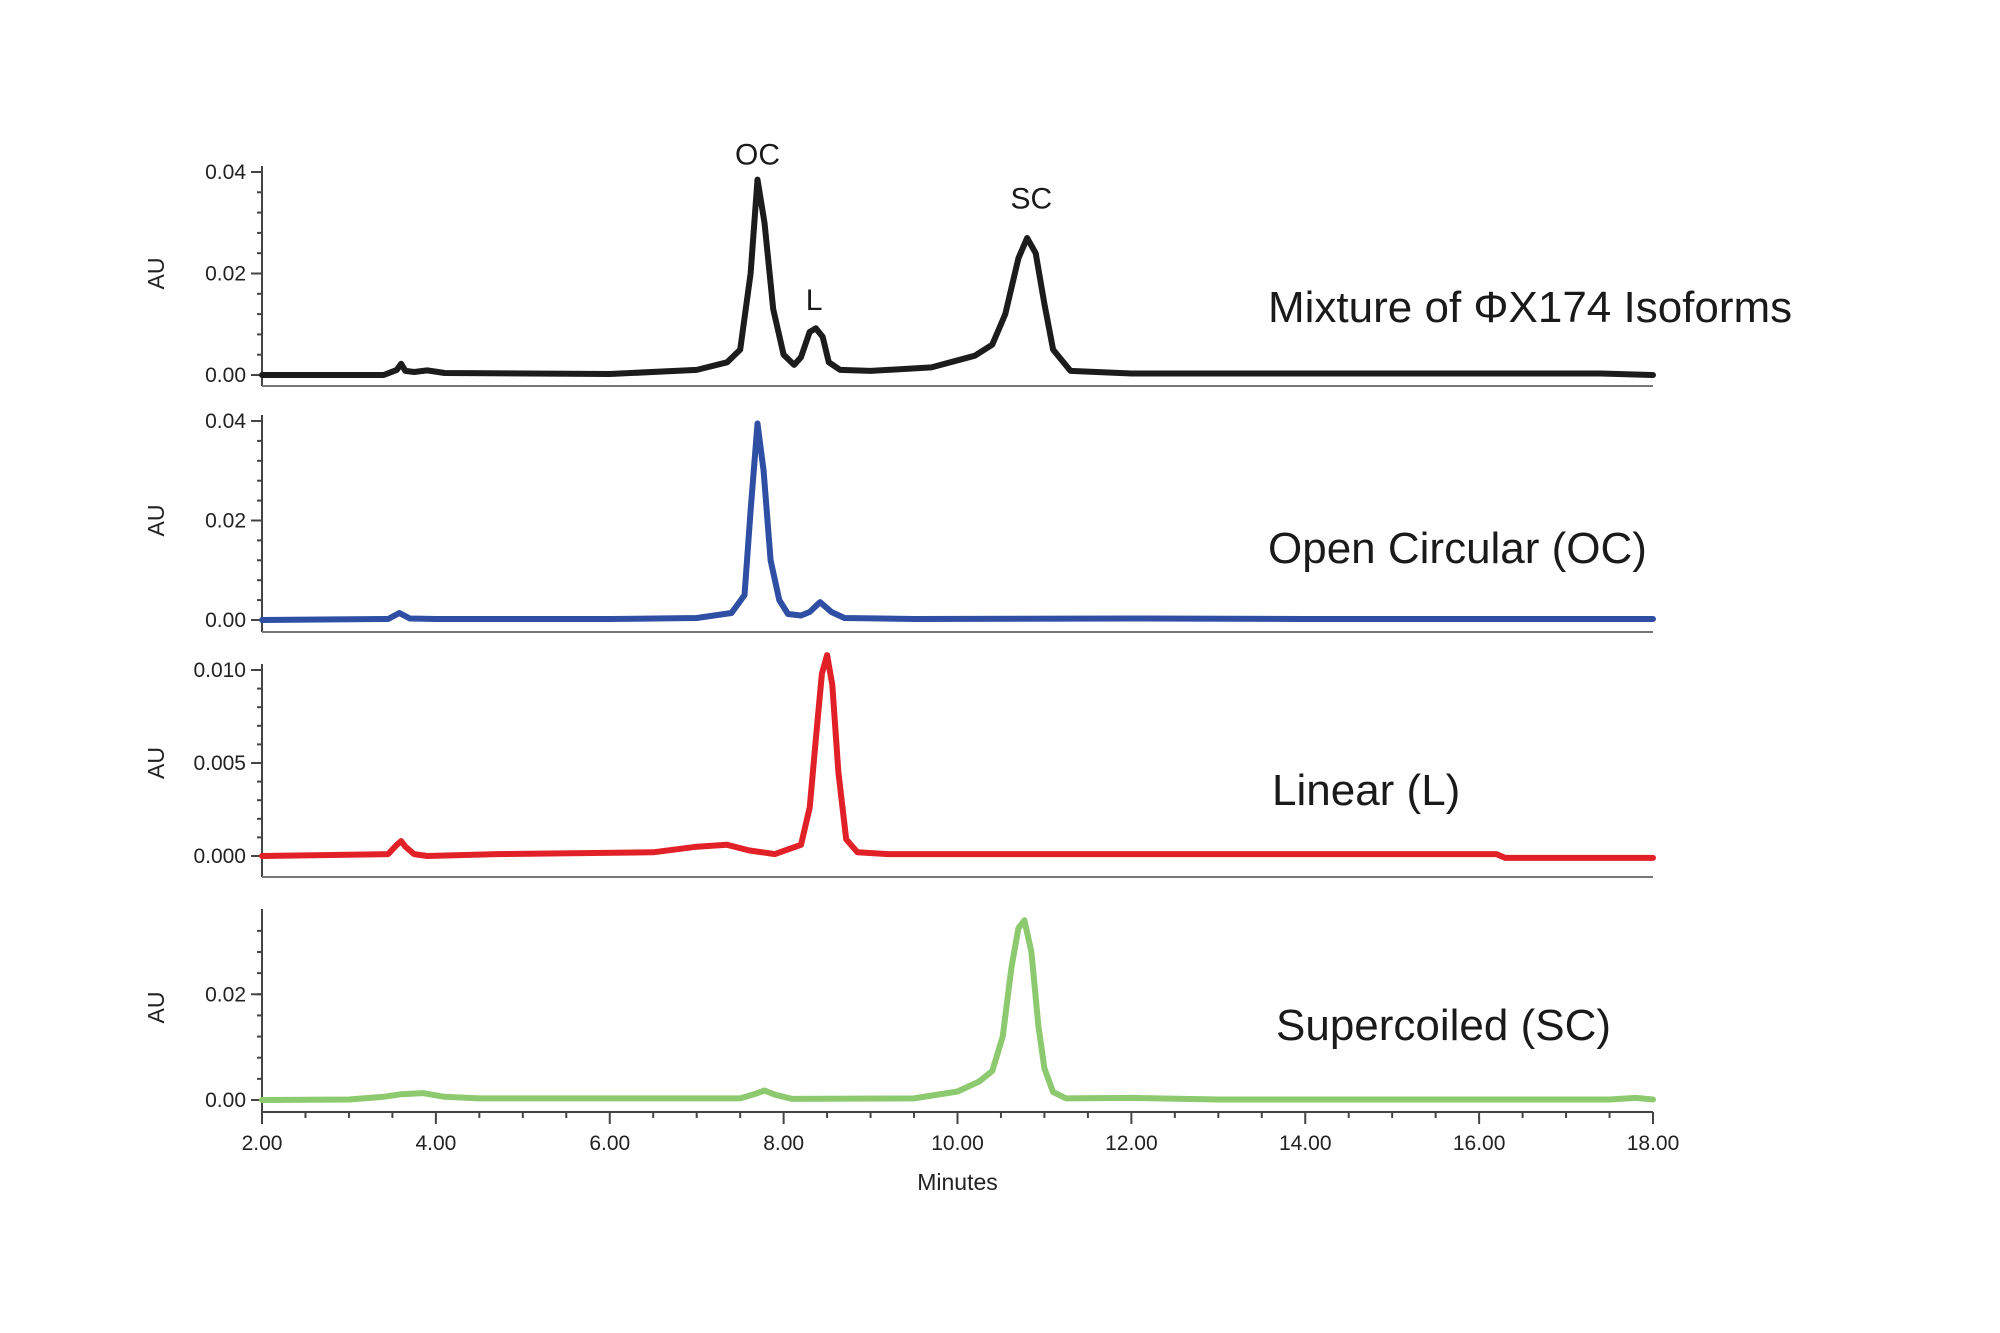  Describe the element at coordinates (1443, 1025) in the screenshot. I see `panel-label-sc: Supercoiled (SC)` at that location.